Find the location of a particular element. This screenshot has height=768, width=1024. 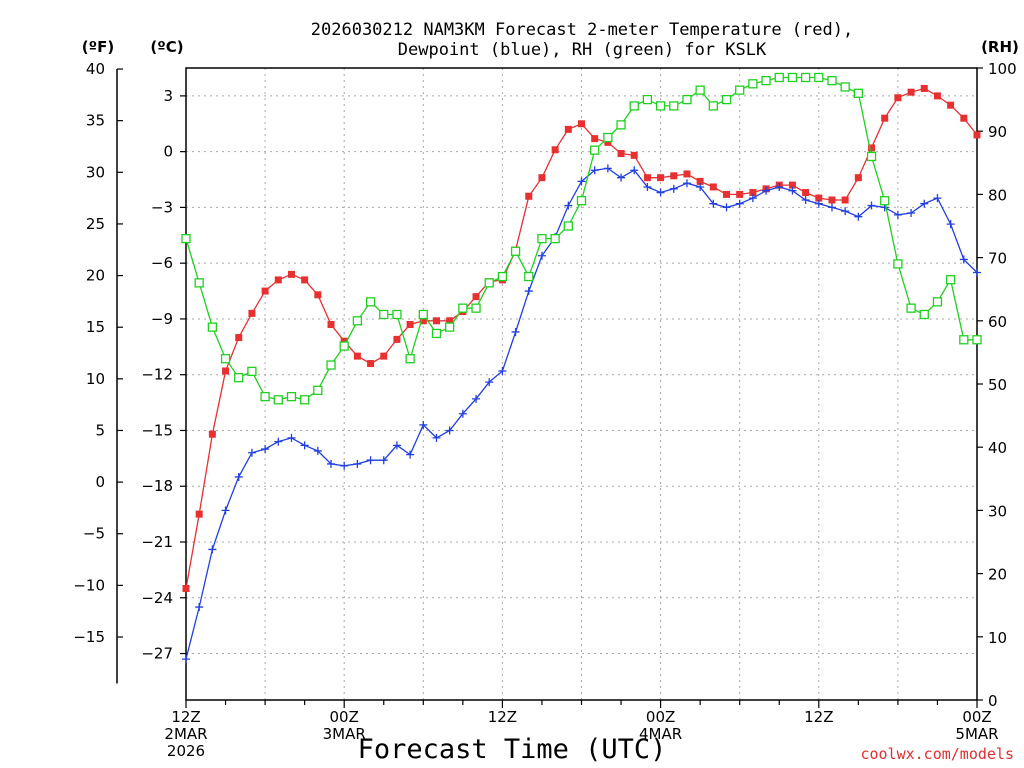

fahrenheit-tick-label: −15 is located at coordinates (89, 637).